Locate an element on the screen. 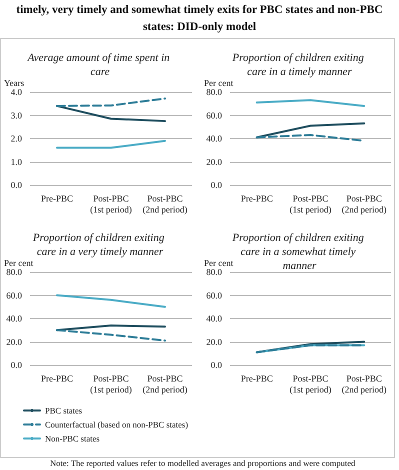  legend-label: Non-PBC states is located at coordinates (72, 439).